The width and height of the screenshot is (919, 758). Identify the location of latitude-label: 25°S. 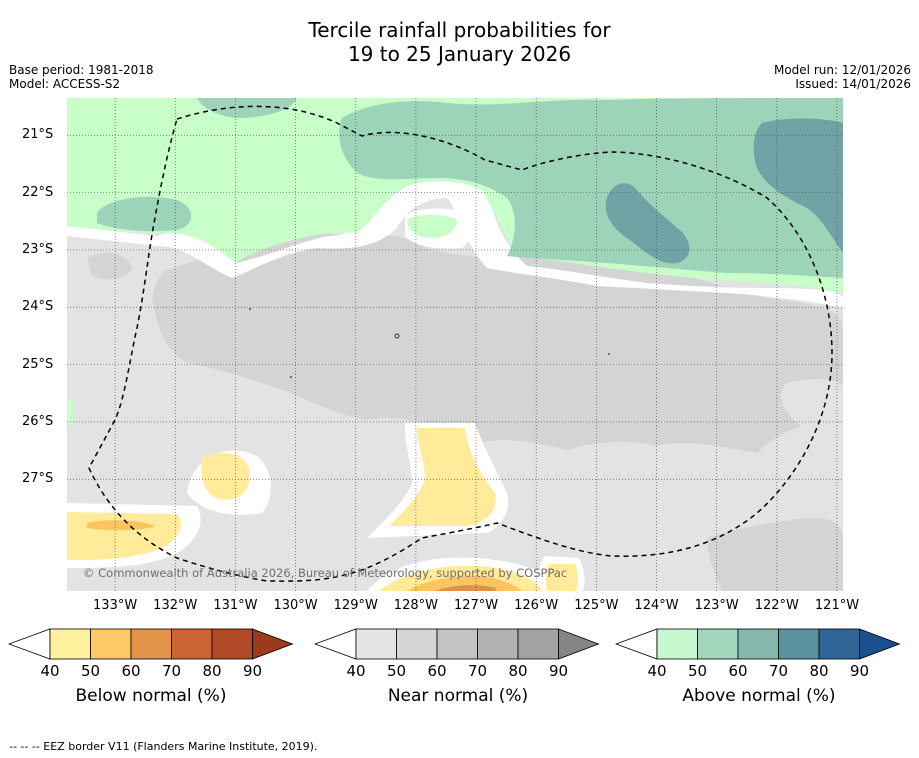
(38, 364).